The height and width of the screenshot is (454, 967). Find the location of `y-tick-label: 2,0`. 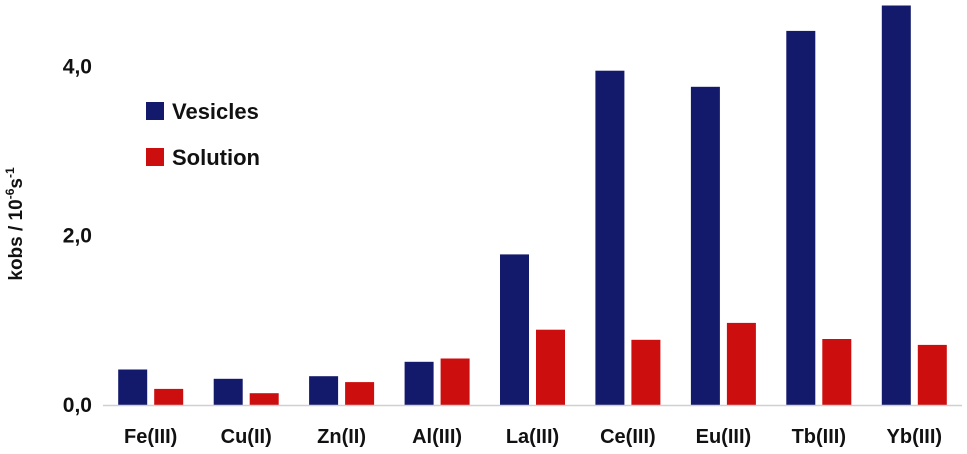

y-tick-label: 2,0 is located at coordinates (77, 236).